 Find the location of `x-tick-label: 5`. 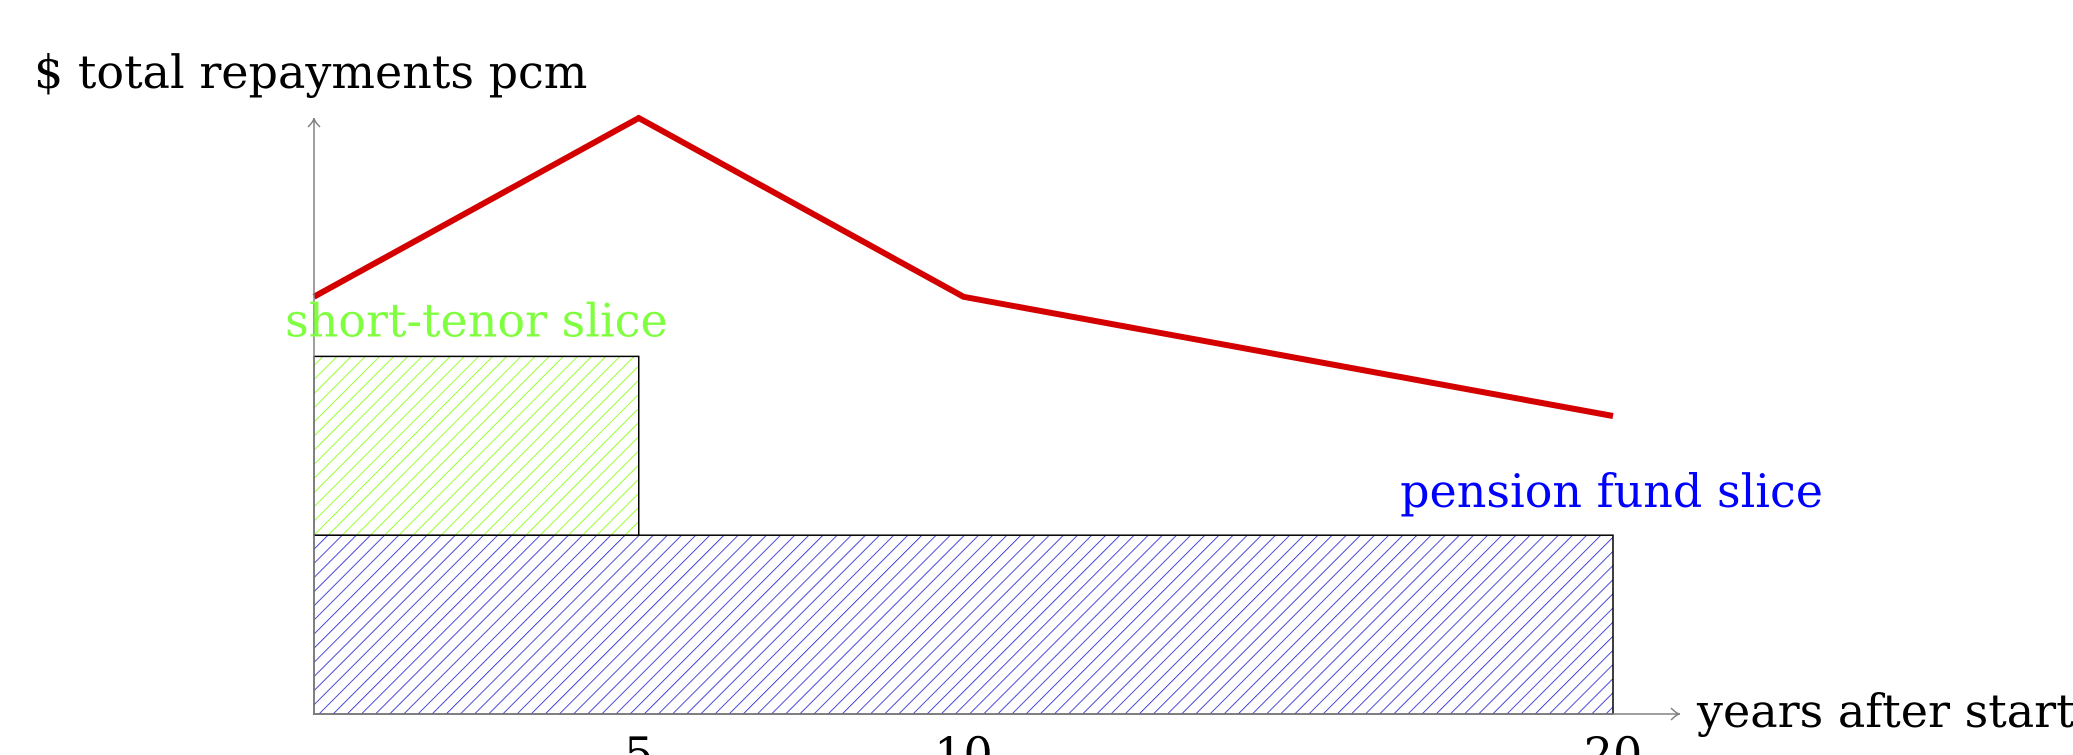

x-tick-label: 5 is located at coordinates (638, 741).